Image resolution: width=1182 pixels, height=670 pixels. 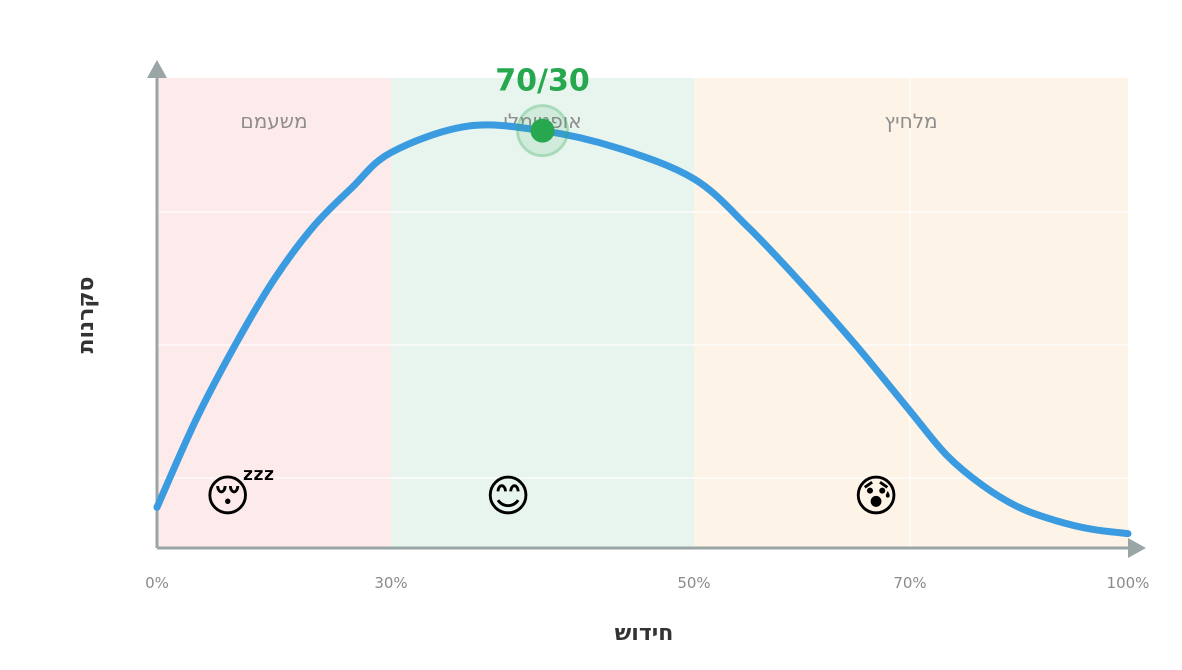 I want to click on peak-layer: 70/30, so click(x=542, y=111).